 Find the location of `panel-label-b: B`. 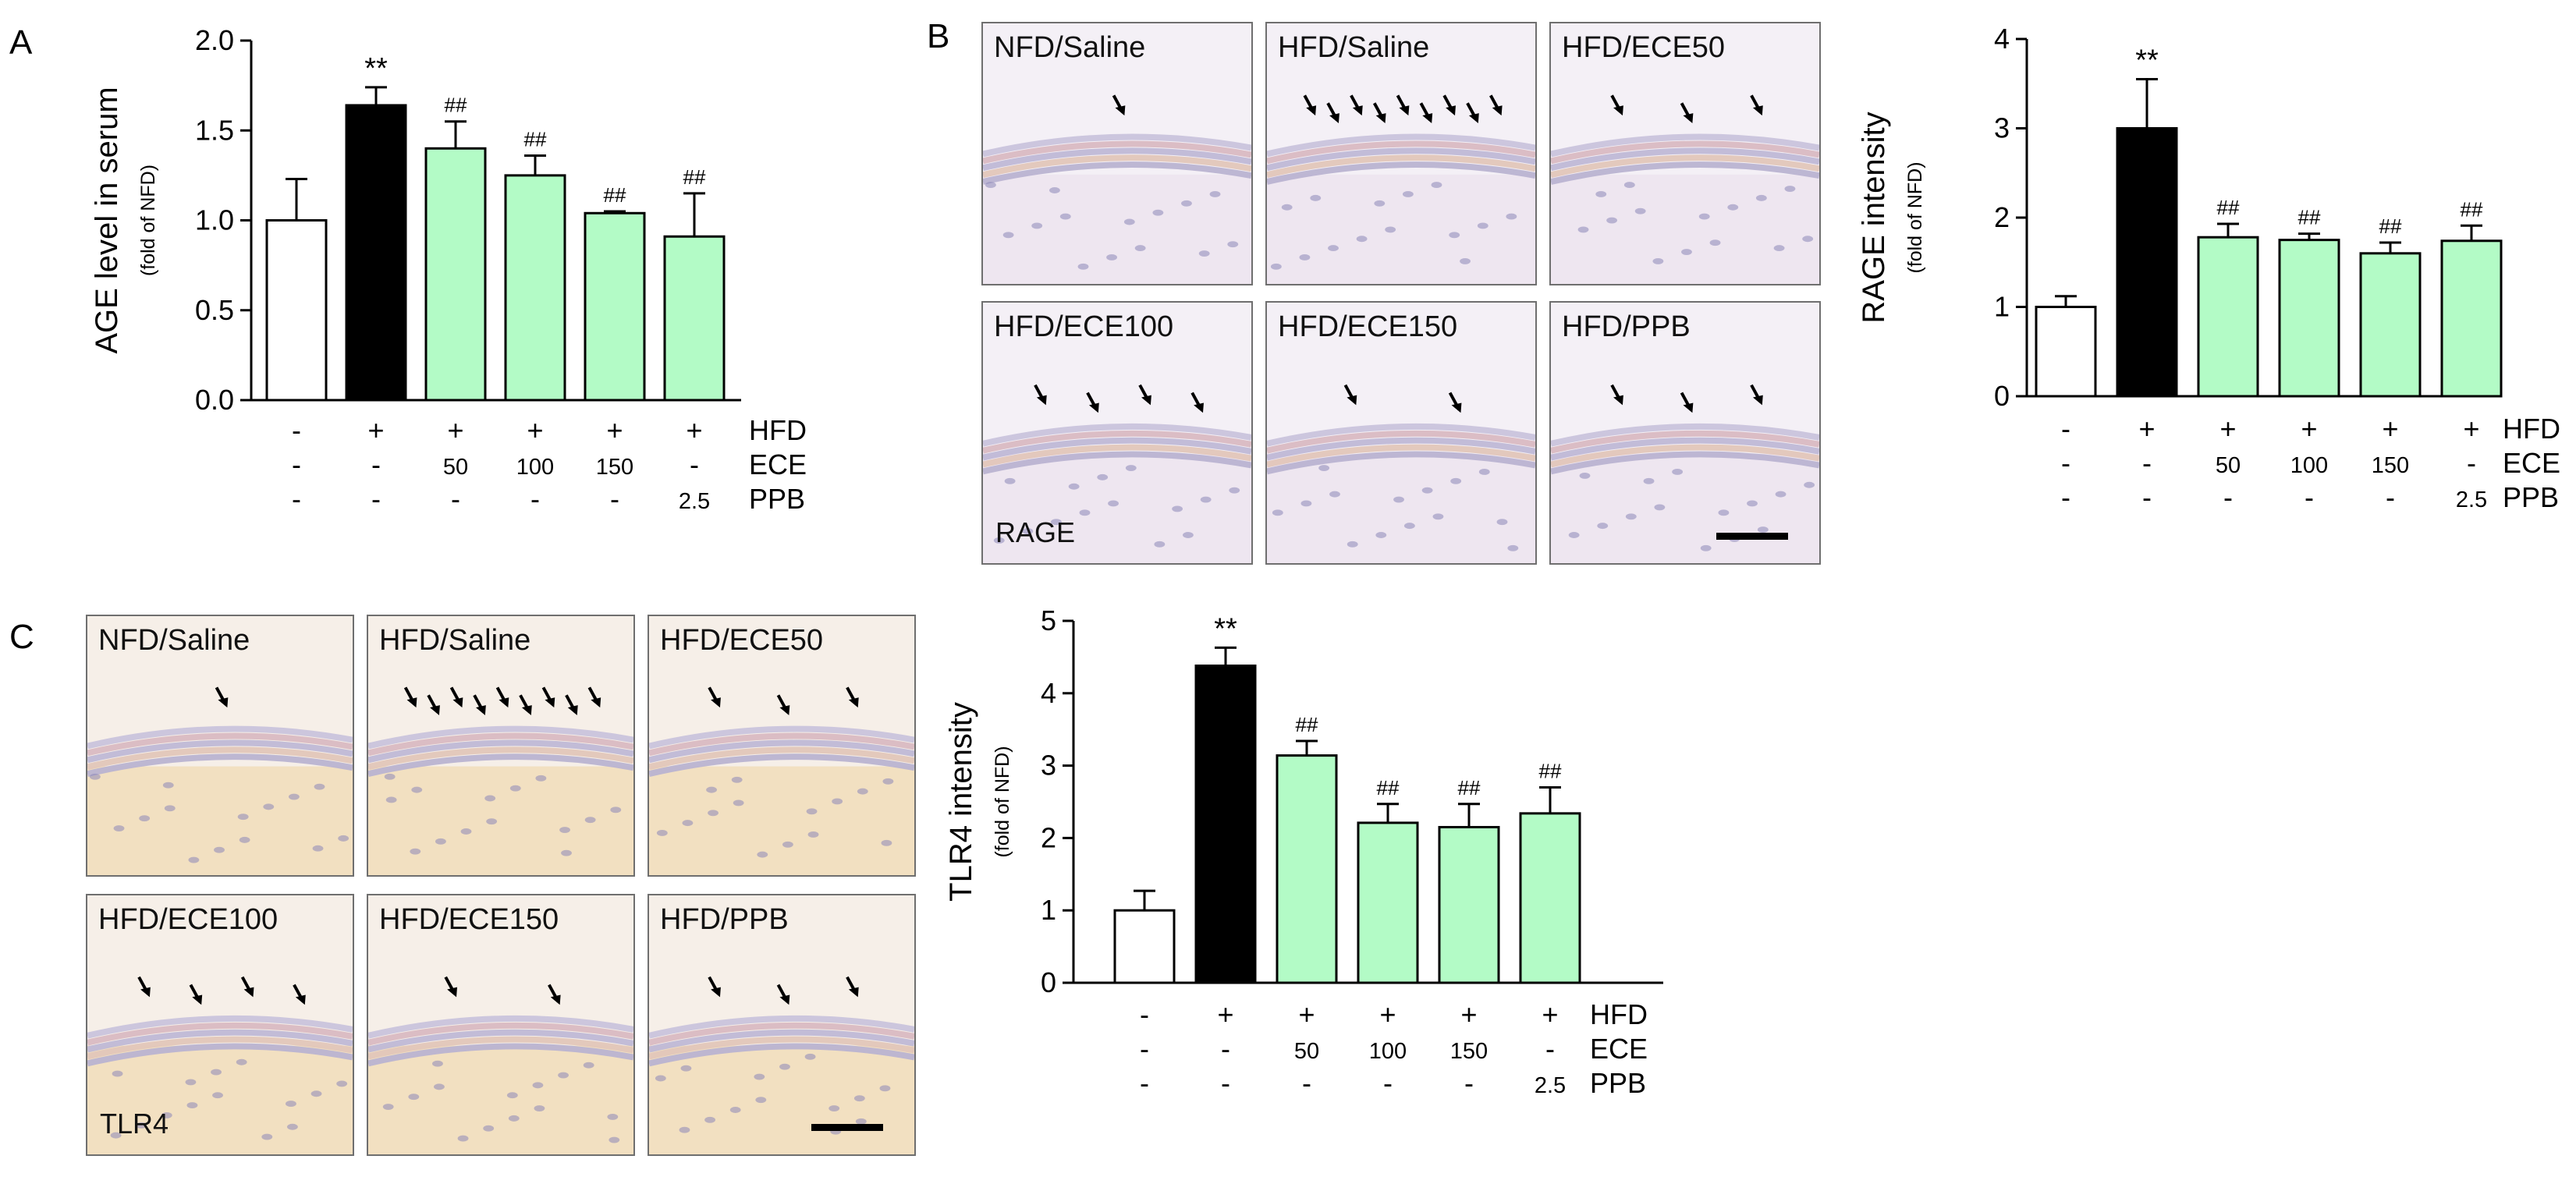

panel-label-b: B is located at coordinates (938, 36).